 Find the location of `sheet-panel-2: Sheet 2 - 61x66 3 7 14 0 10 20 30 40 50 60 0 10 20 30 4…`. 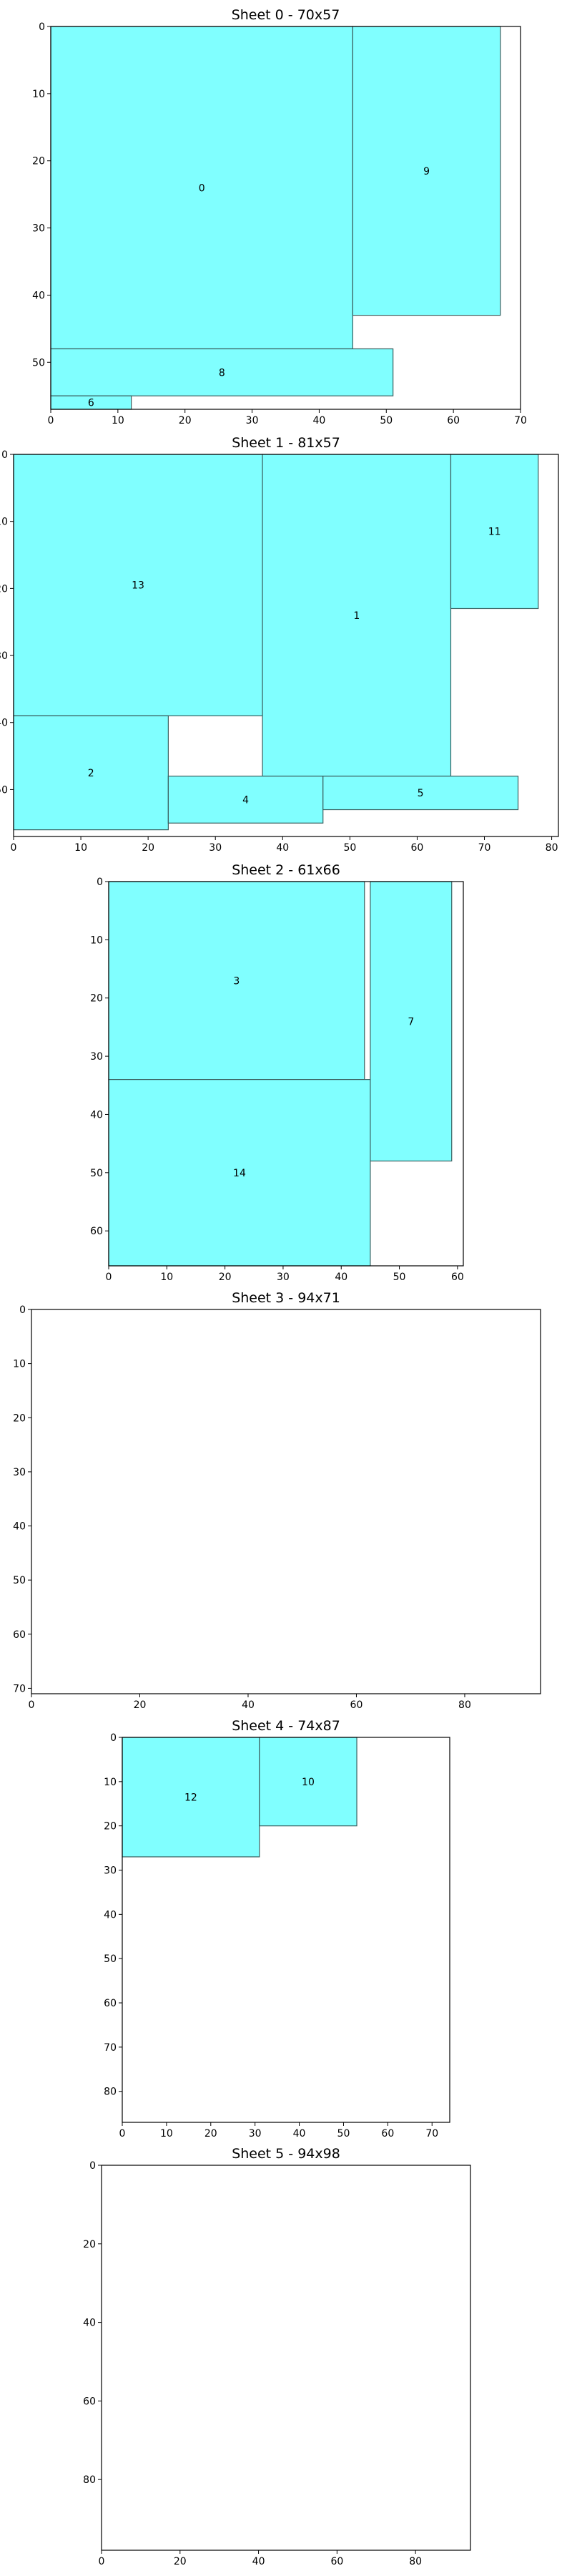

sheet-panel-2: Sheet 2 - 61x66 3 7 14 0 10 20 30 40 50 60 0 10 20 30 4… is located at coordinates (277, 1072).